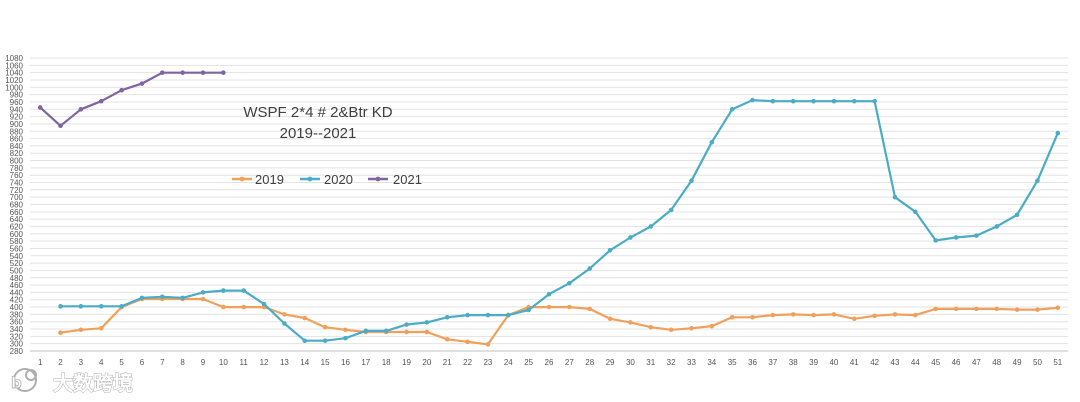  What do you see at coordinates (16, 383) in the screenshot?
I see `watermark-logo-letter: b` at bounding box center [16, 383].